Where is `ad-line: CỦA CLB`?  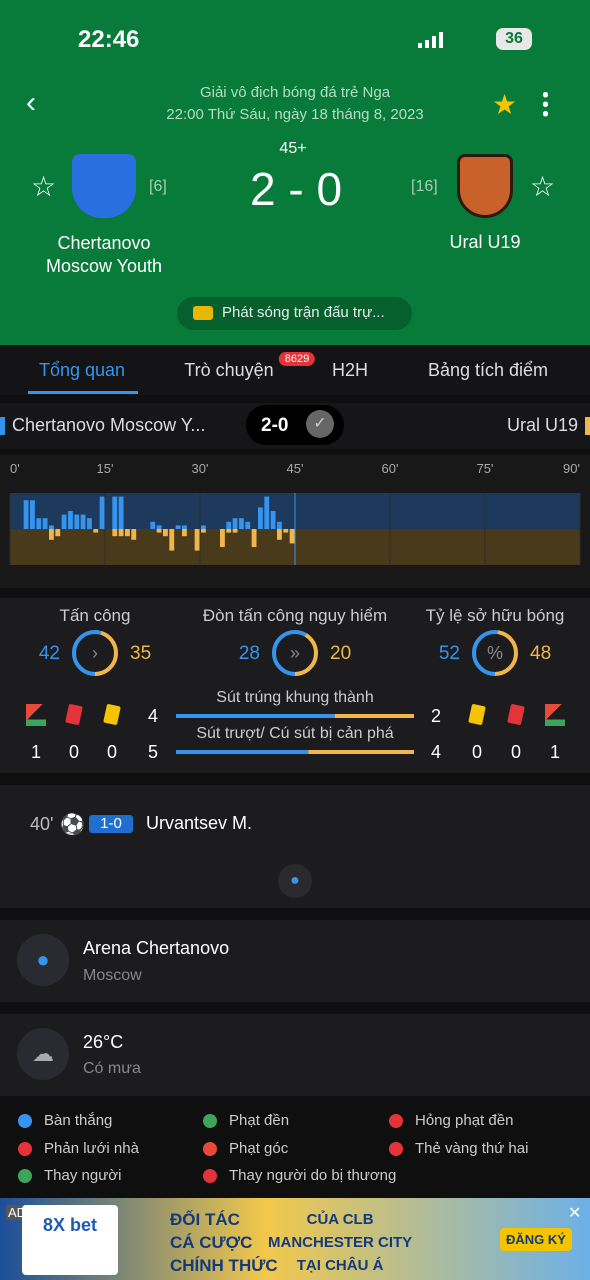
ad-line: CỦA CLB is located at coordinates (340, 1219).